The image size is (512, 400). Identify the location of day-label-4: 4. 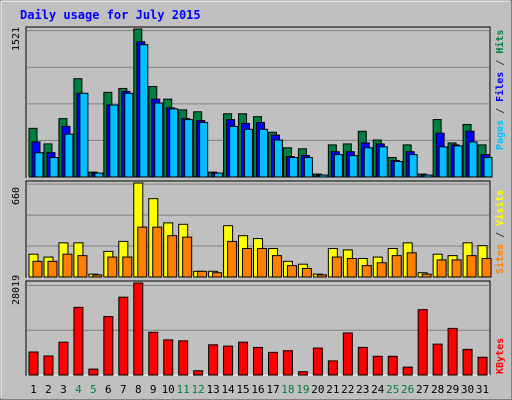
(78, 389).